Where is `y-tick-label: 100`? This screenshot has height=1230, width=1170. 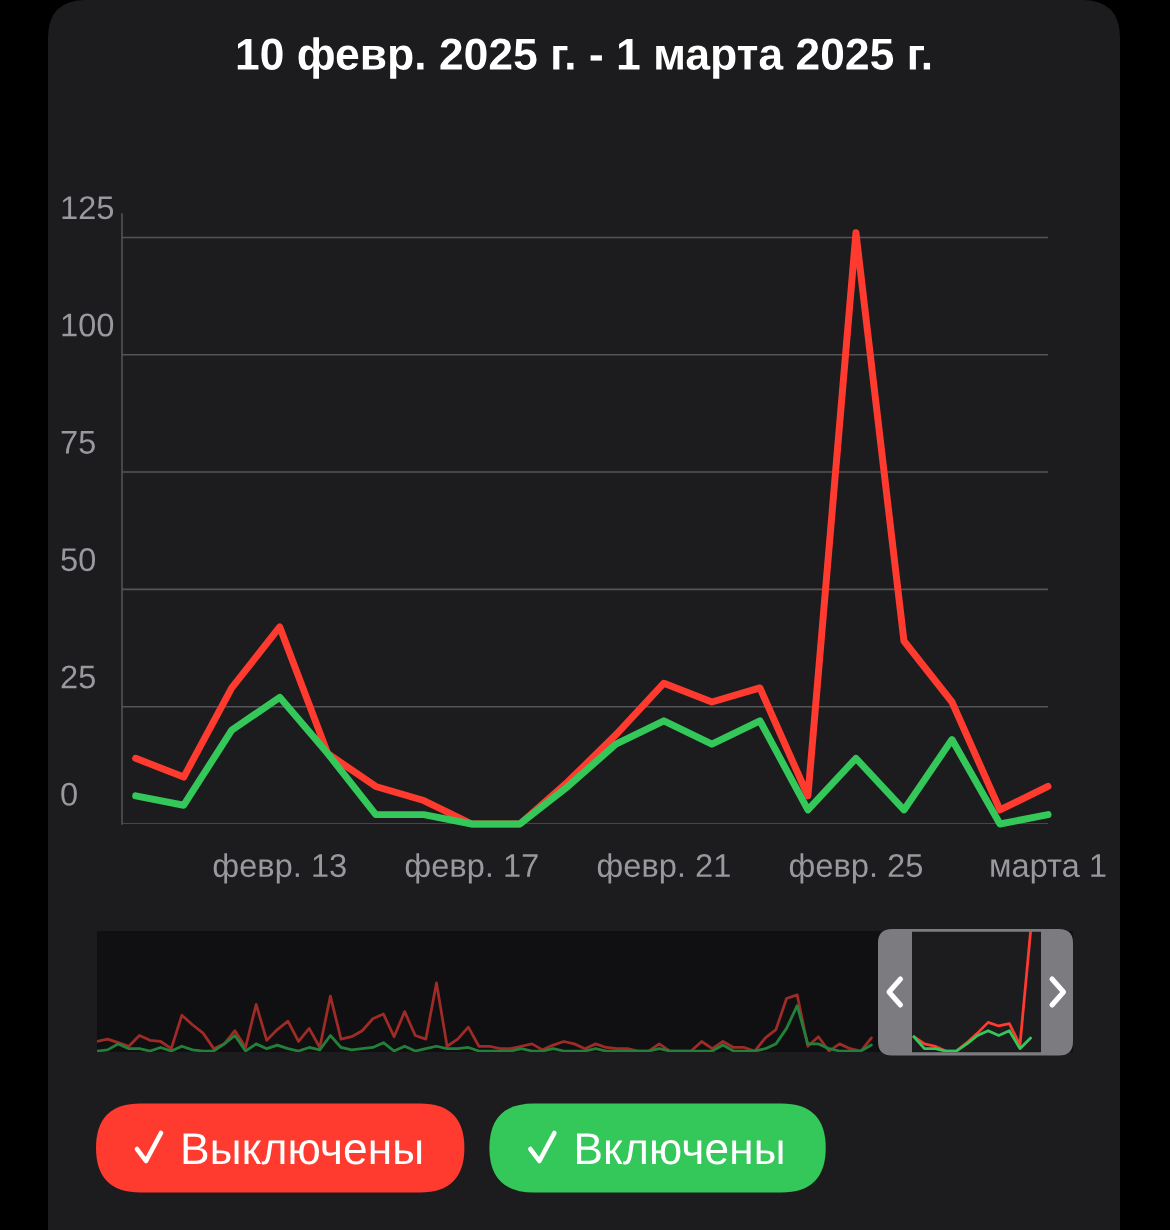
y-tick-label: 100 is located at coordinates (88, 325).